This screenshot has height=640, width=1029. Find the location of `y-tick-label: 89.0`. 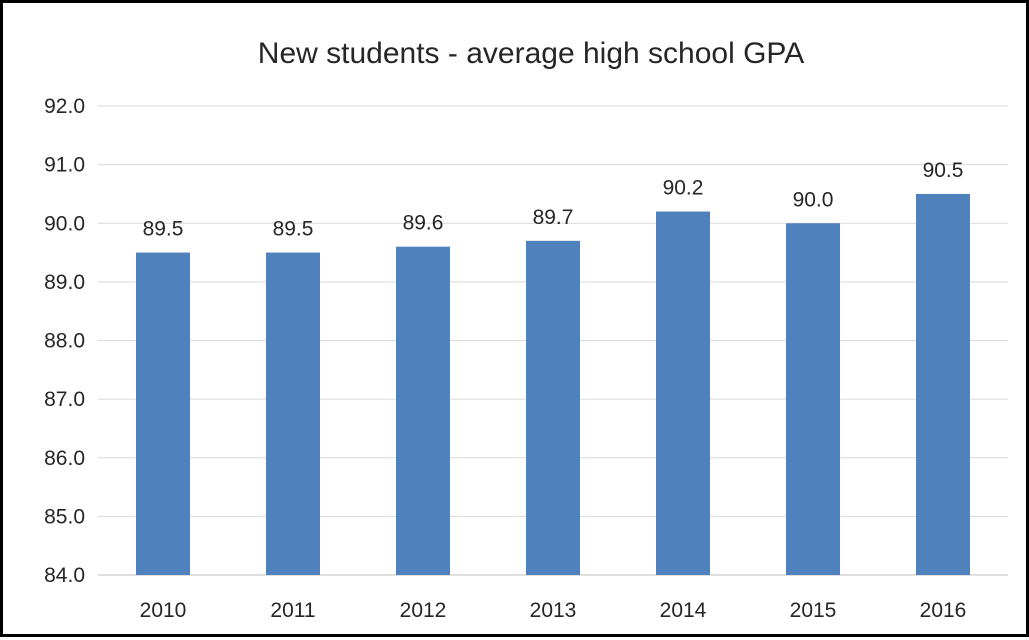

y-tick-label: 89.0 is located at coordinates (64, 282).